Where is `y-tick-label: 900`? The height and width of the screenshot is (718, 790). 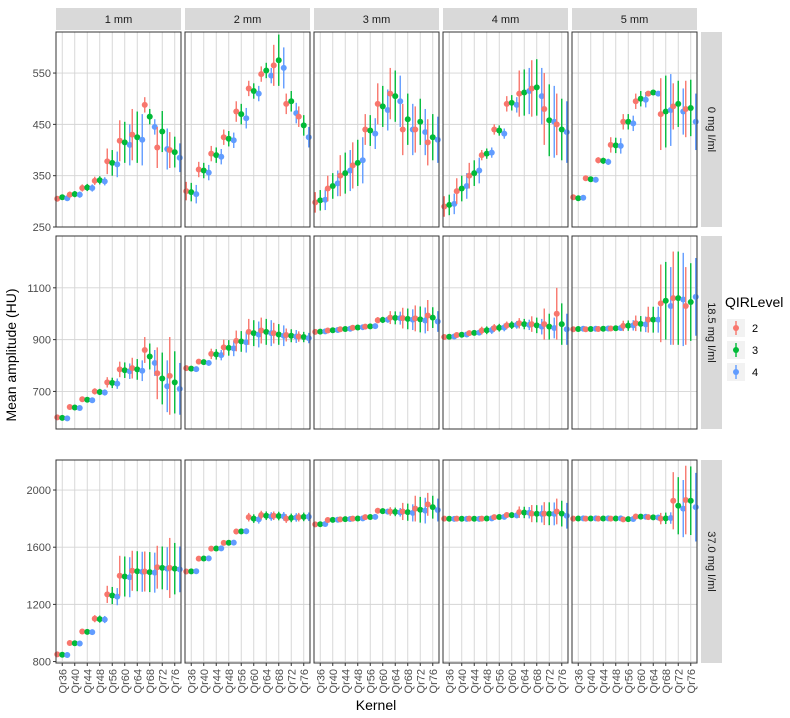
y-tick-label: 900 is located at coordinates (42, 341).